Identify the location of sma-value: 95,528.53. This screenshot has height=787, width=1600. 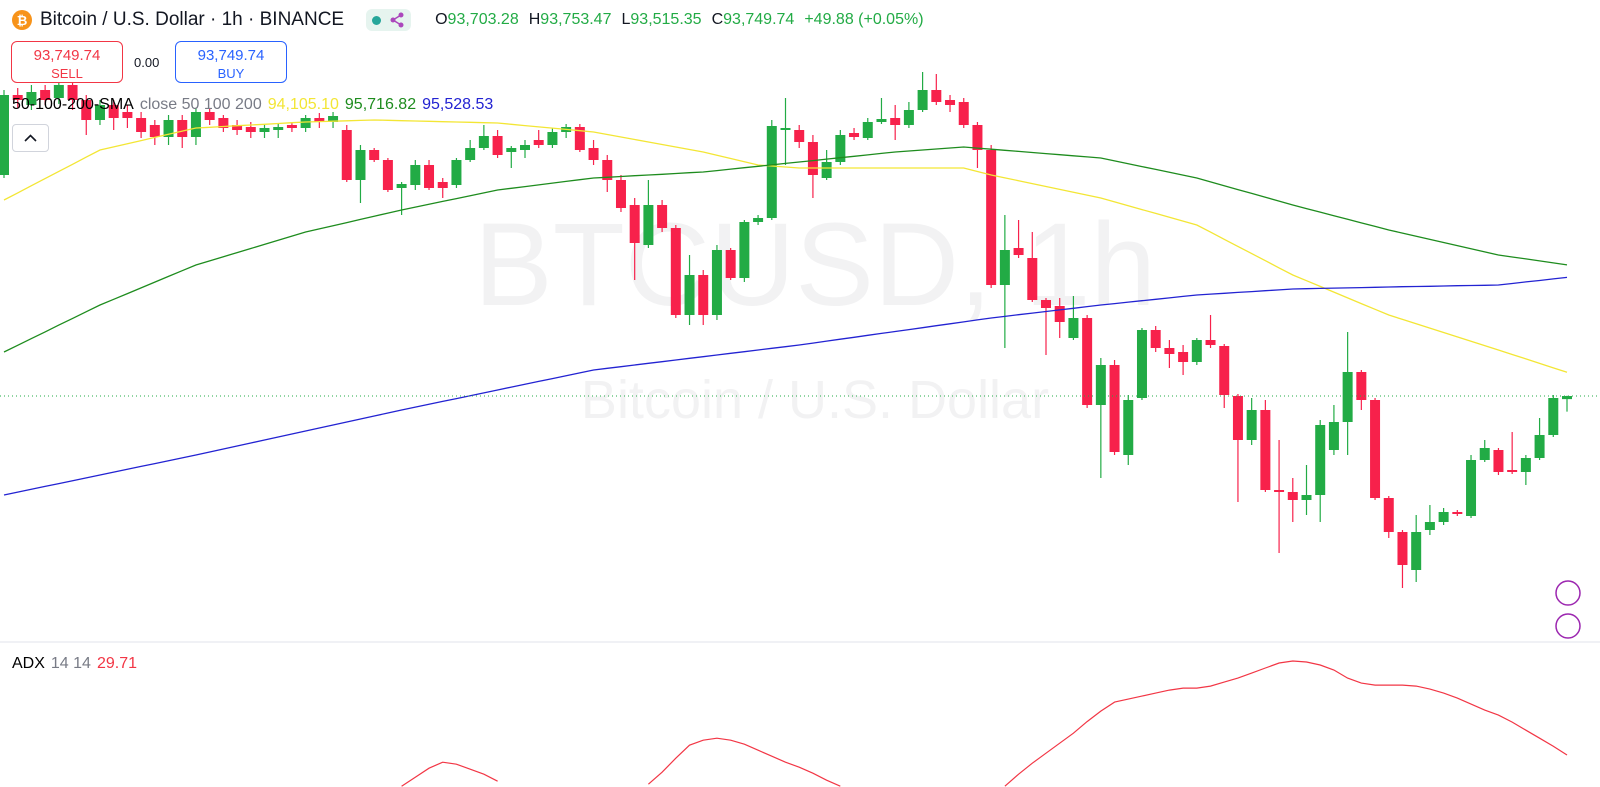
(458, 104).